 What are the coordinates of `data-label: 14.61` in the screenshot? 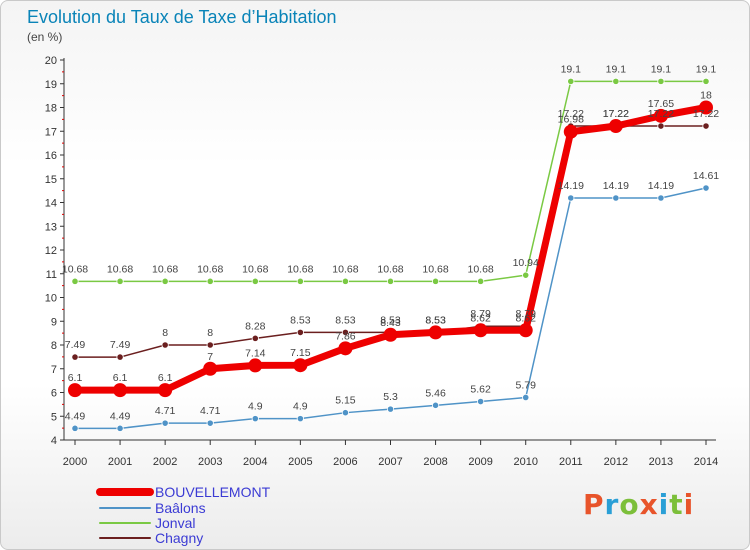 It's located at (706, 176).